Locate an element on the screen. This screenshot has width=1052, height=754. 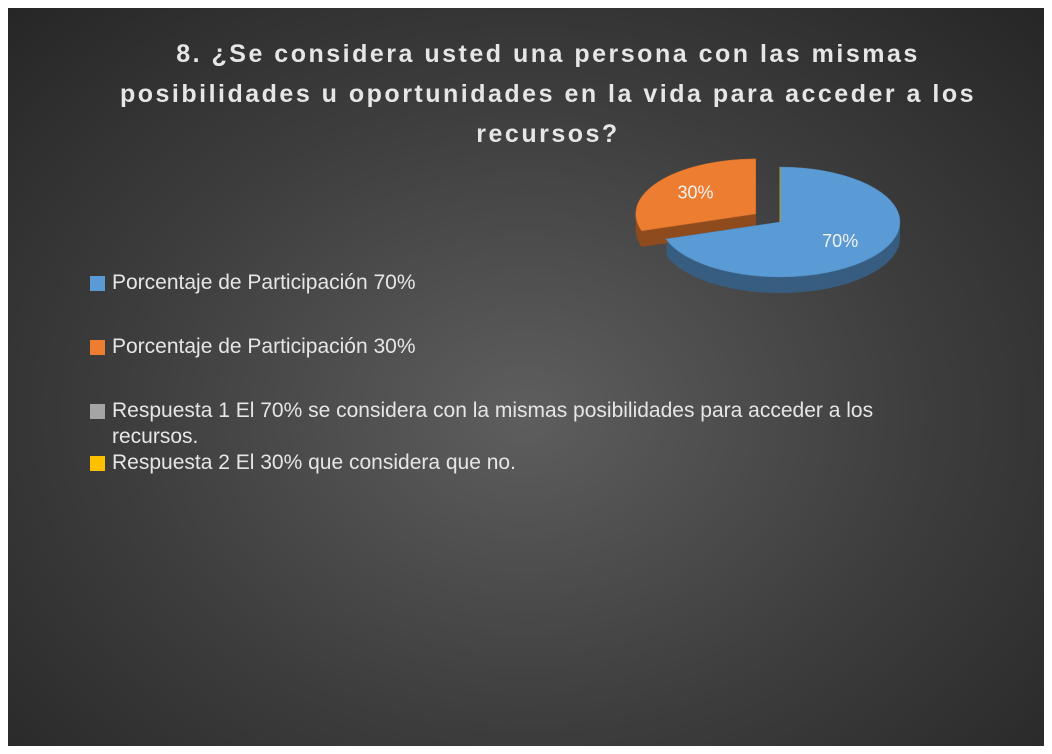
legend-item: Porcentaje de Participación 70% is located at coordinates (505, 283).